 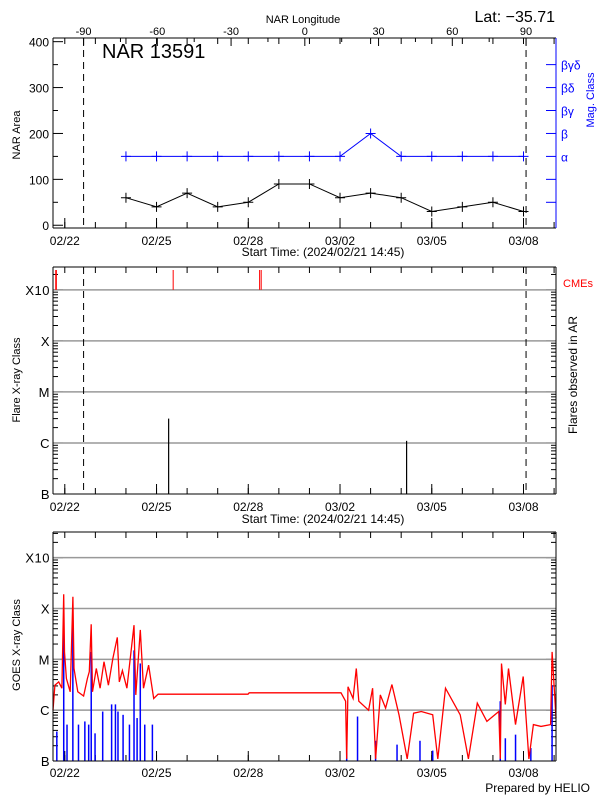 I want to click on longitude-tick-label: -30, so click(x=231, y=32).